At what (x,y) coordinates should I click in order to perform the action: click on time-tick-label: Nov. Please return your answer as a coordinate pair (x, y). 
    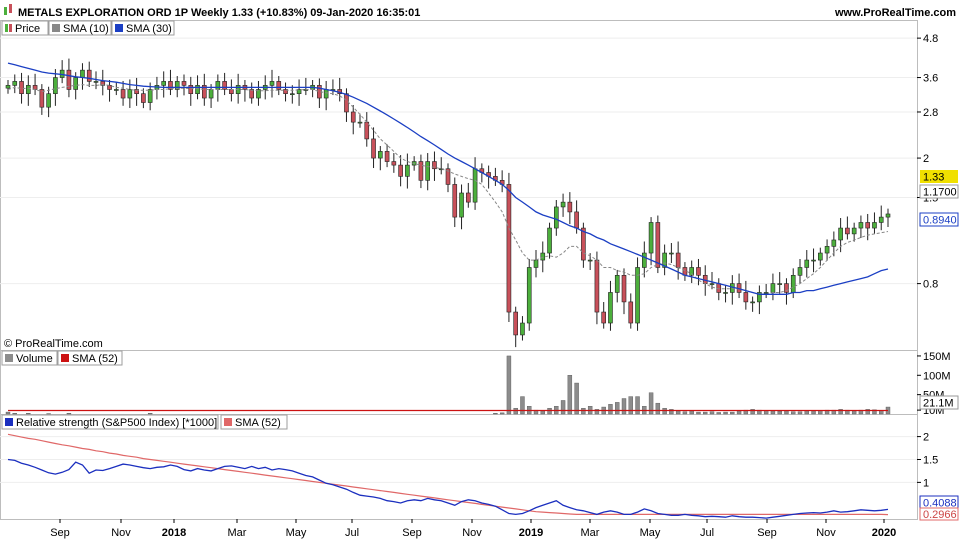
    Looking at the image, I should click on (472, 533).